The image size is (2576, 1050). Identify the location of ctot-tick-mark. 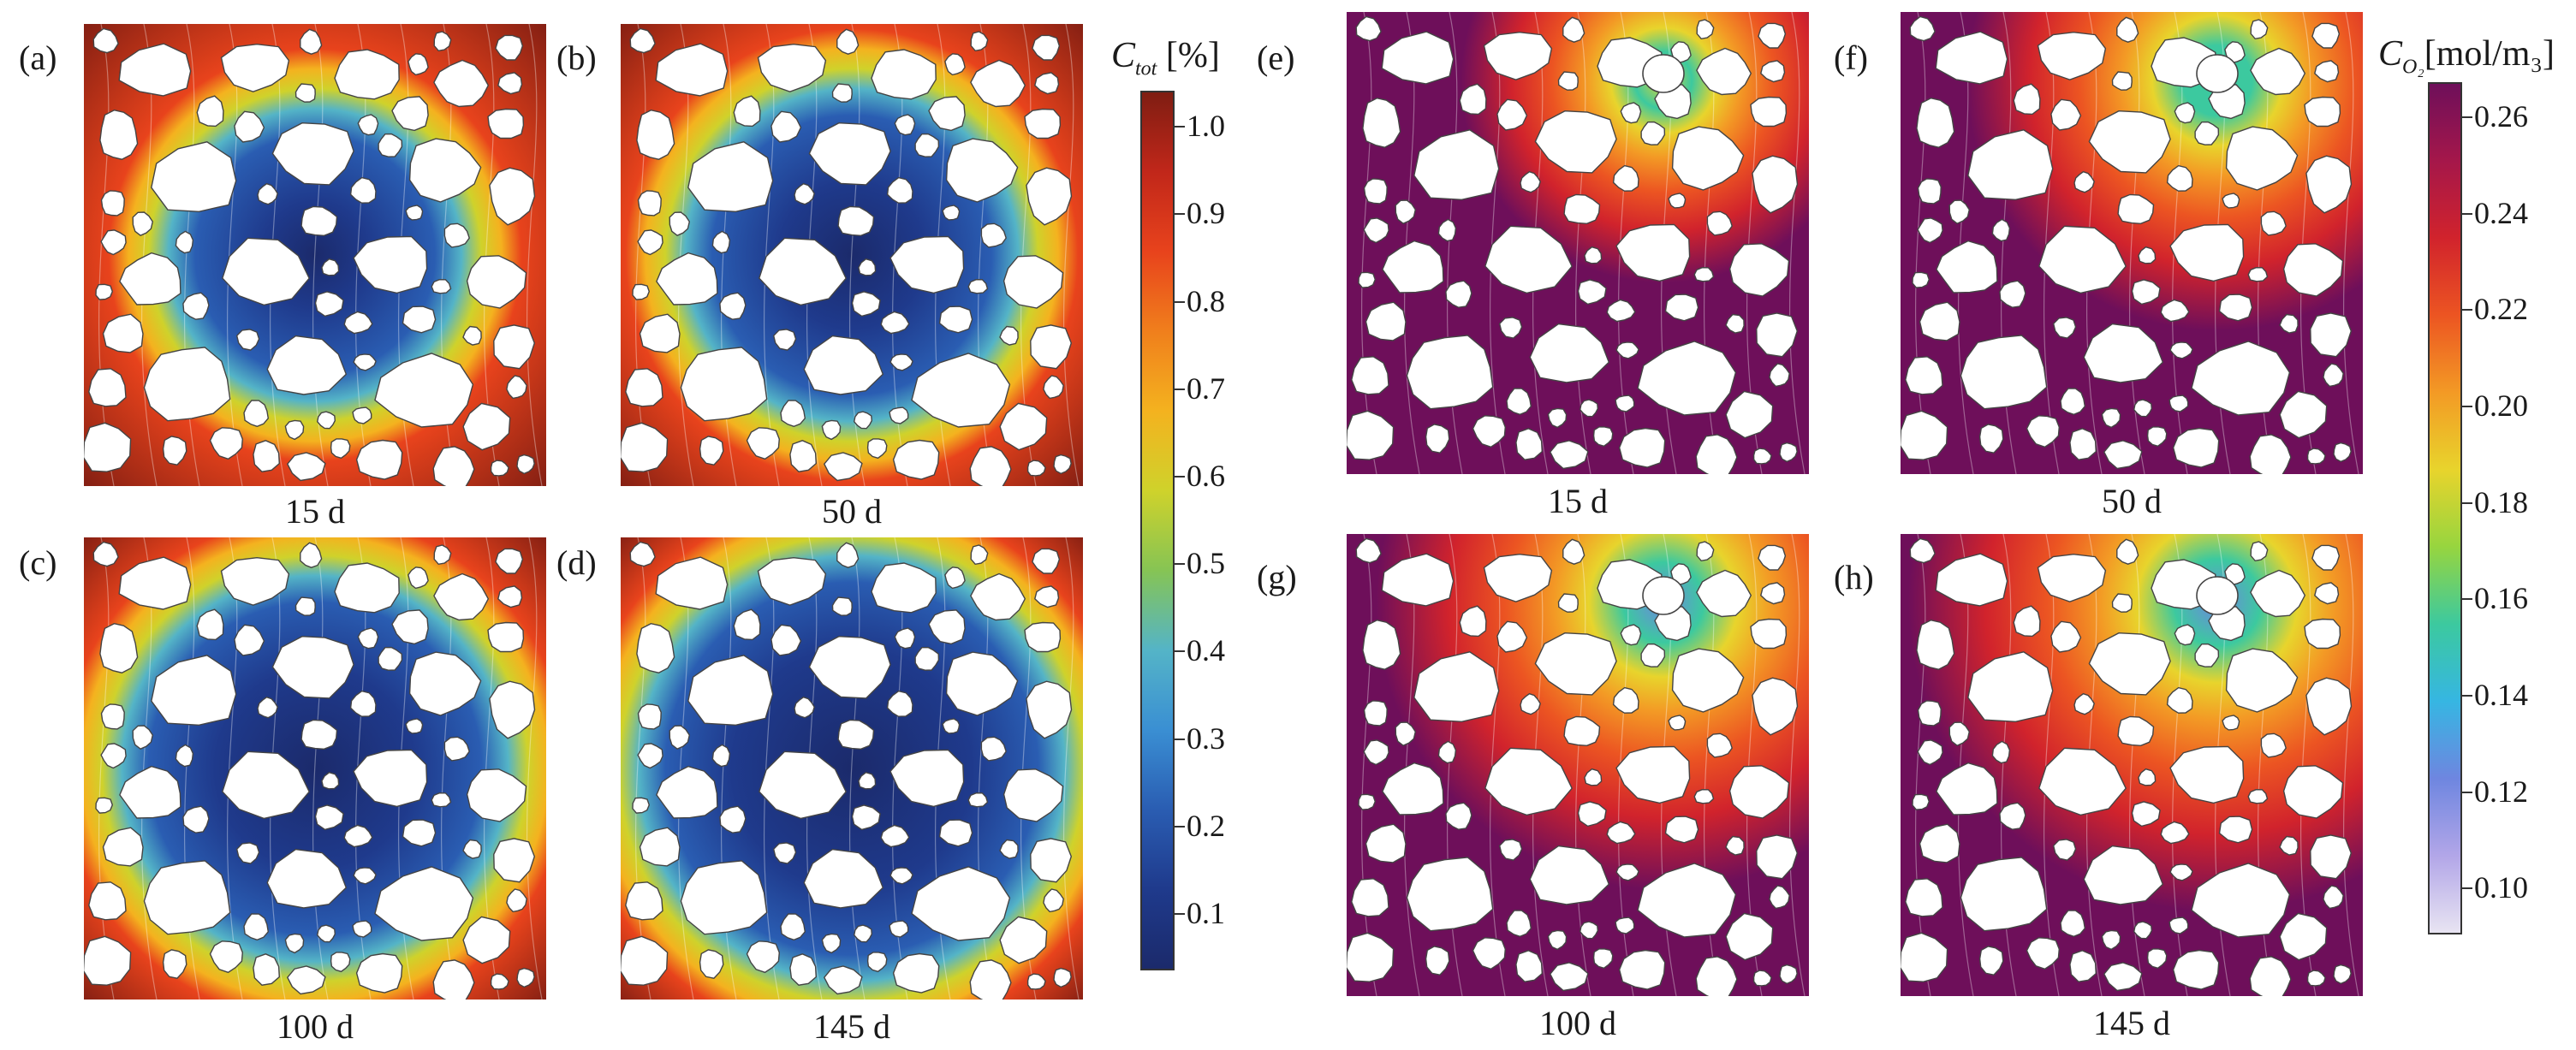
(1180, 651).